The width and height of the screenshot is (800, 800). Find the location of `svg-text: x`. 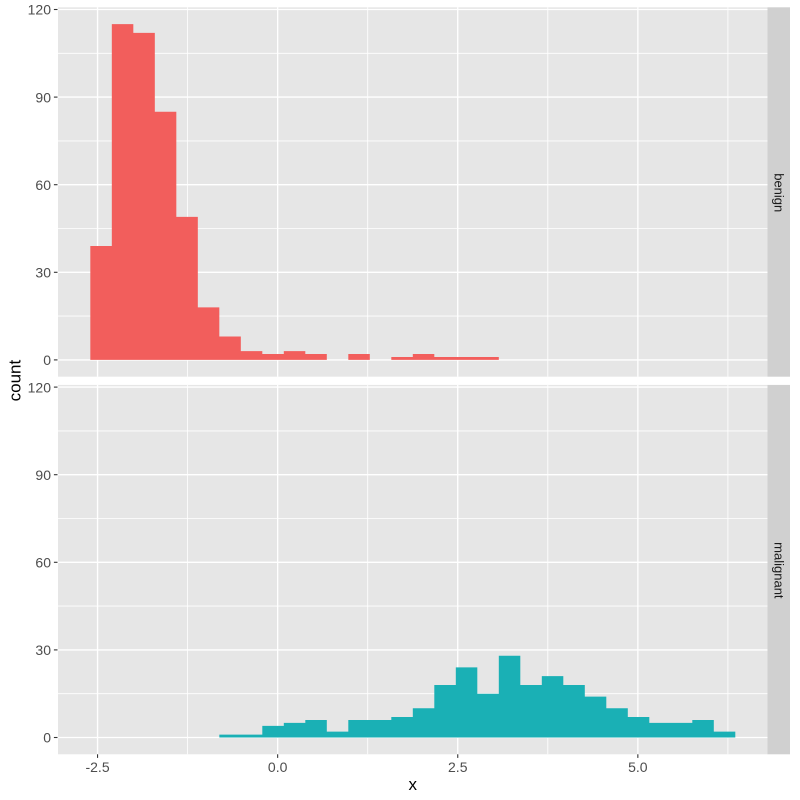

svg-text: x is located at coordinates (413, 784).